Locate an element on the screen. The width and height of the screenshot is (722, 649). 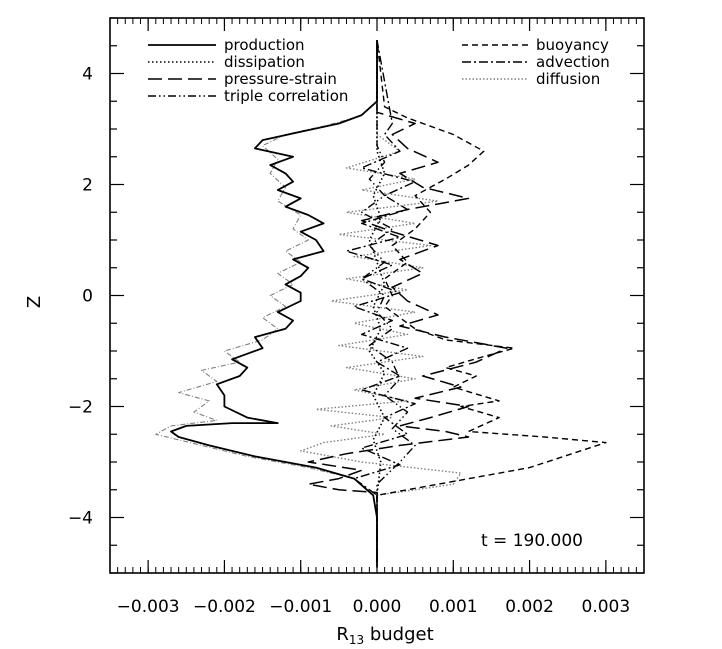
legend-label-advection: advection is located at coordinates (573, 62).